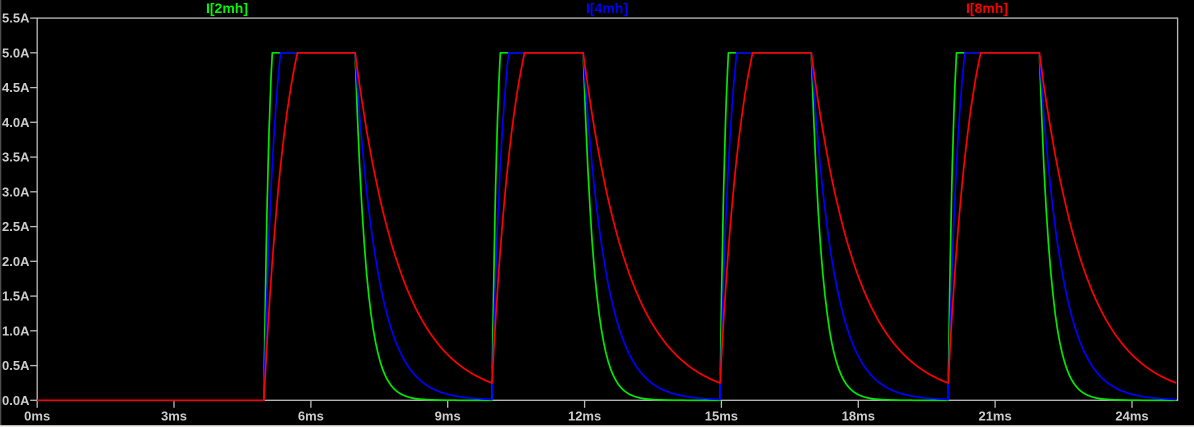 This screenshot has height=427, width=1194. Describe the element at coordinates (16, 157) in the screenshot. I see `svg-text: 3.5A` at that location.